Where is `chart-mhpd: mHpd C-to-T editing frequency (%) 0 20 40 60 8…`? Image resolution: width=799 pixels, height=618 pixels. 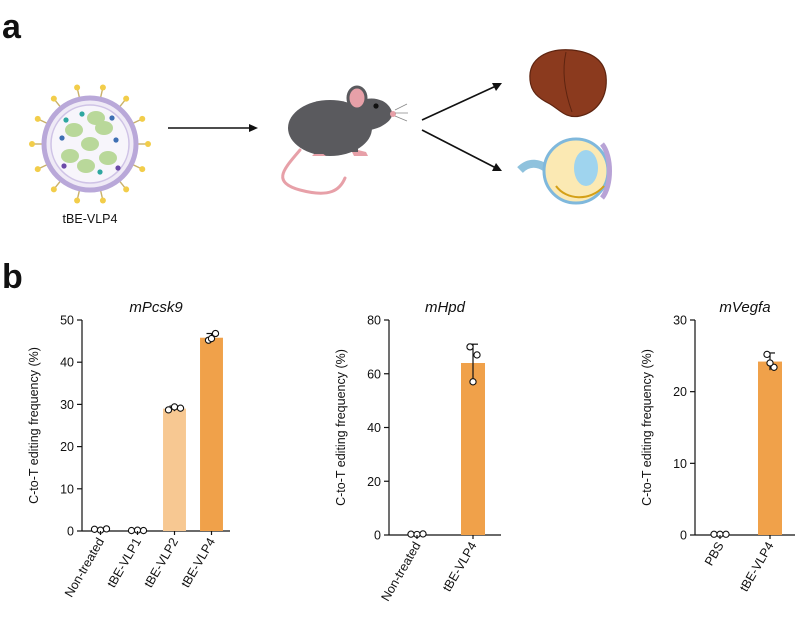
chart-mhpd: mHpd C-to-T editing frequency (%) 0 20 40 60 8… is located at coordinates (417, 451).